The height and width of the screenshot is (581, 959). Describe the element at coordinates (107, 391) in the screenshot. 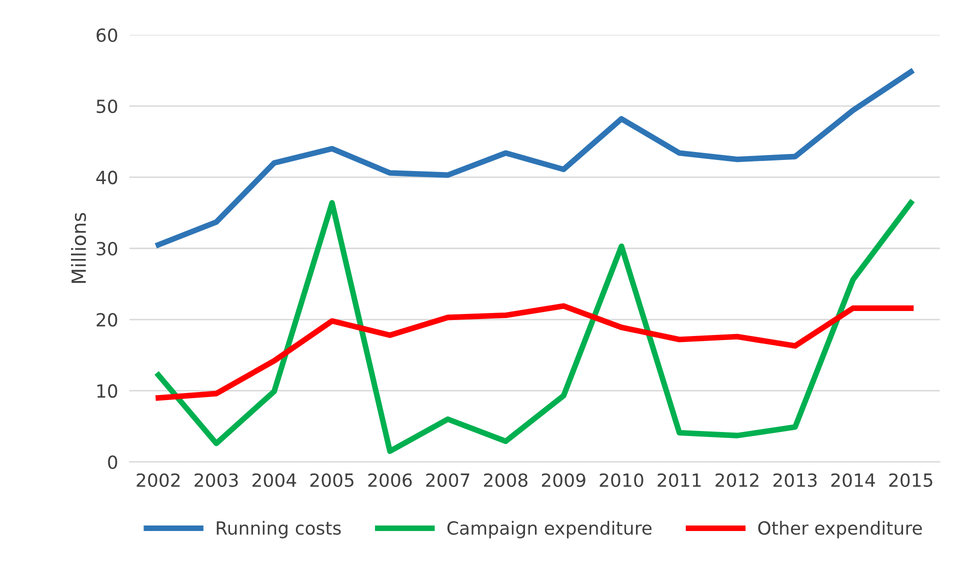

I see `y-tick-label: 10` at that location.